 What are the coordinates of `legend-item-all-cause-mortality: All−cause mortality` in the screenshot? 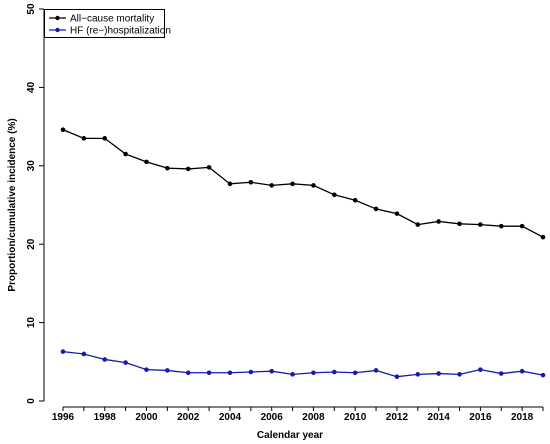 It's located at (101, 19).